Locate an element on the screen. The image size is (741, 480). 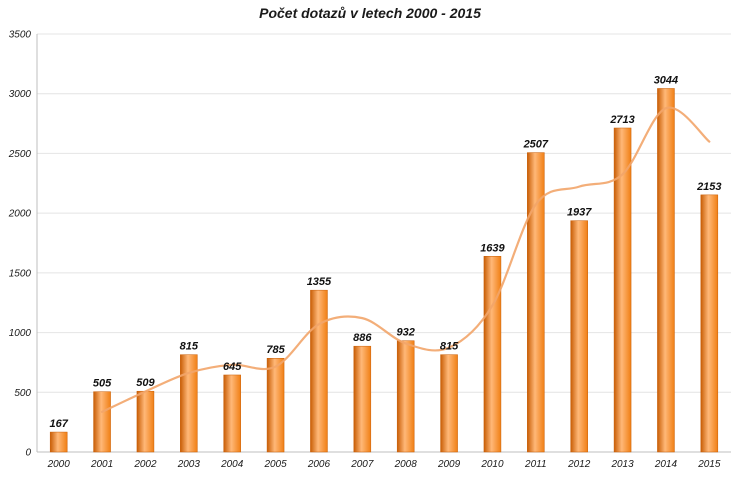
data-label: 3044 is located at coordinates (666, 80).